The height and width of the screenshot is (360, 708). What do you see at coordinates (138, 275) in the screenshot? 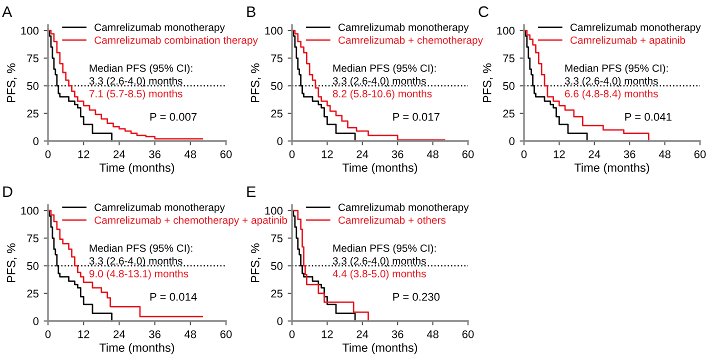
I see `annotation: 9.0 (4.8-13.1) months` at bounding box center [138, 275].